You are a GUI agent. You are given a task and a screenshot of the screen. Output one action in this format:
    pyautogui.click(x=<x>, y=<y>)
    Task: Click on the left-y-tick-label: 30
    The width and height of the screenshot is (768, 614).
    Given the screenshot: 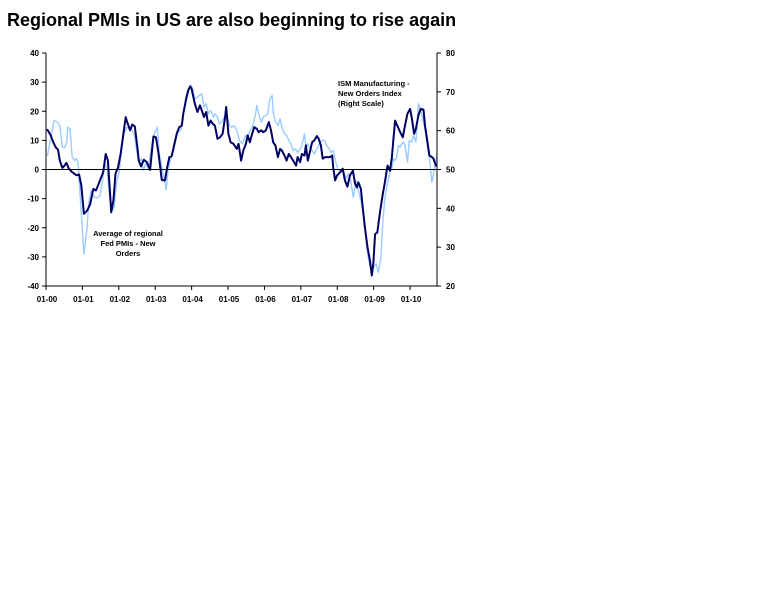 What is the action you would take?
    pyautogui.click(x=34, y=82)
    